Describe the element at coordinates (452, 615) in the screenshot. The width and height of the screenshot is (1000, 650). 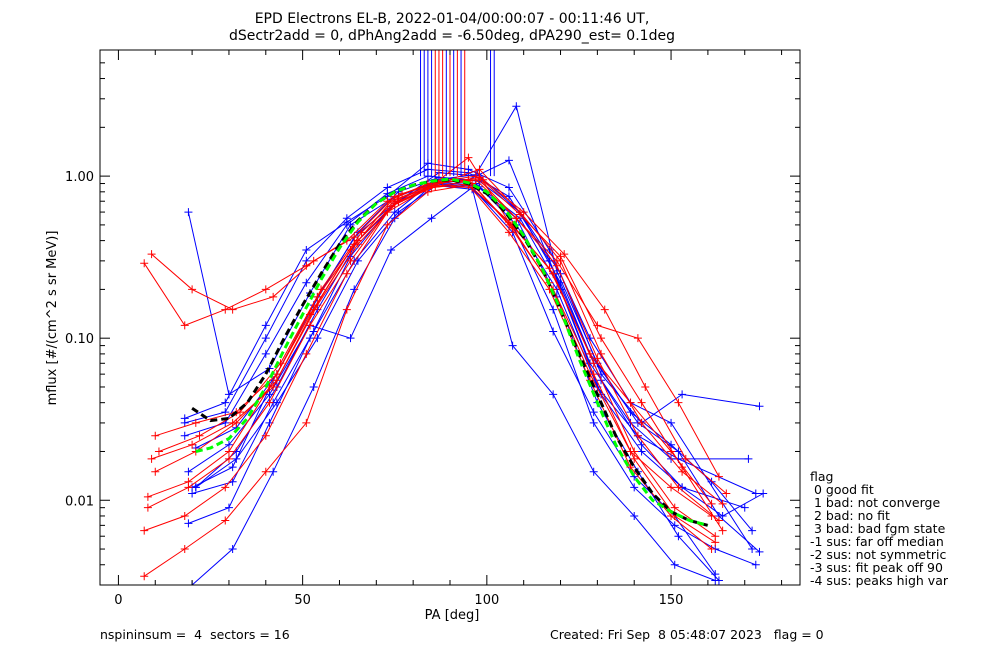
I see `x-axis-label: PA [deg]` at that location.